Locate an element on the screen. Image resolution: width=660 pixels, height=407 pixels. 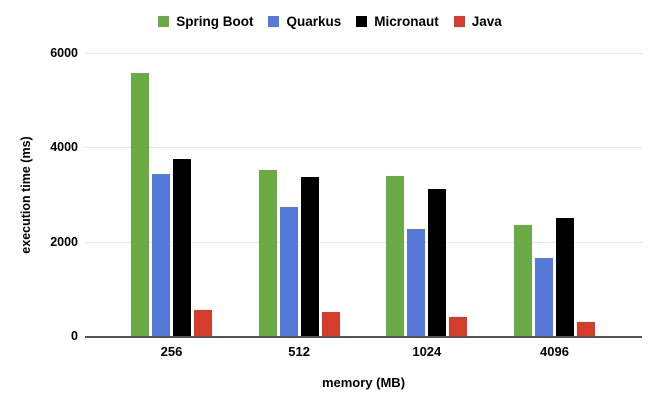
legend-swatch-spring-boot is located at coordinates (164, 21).